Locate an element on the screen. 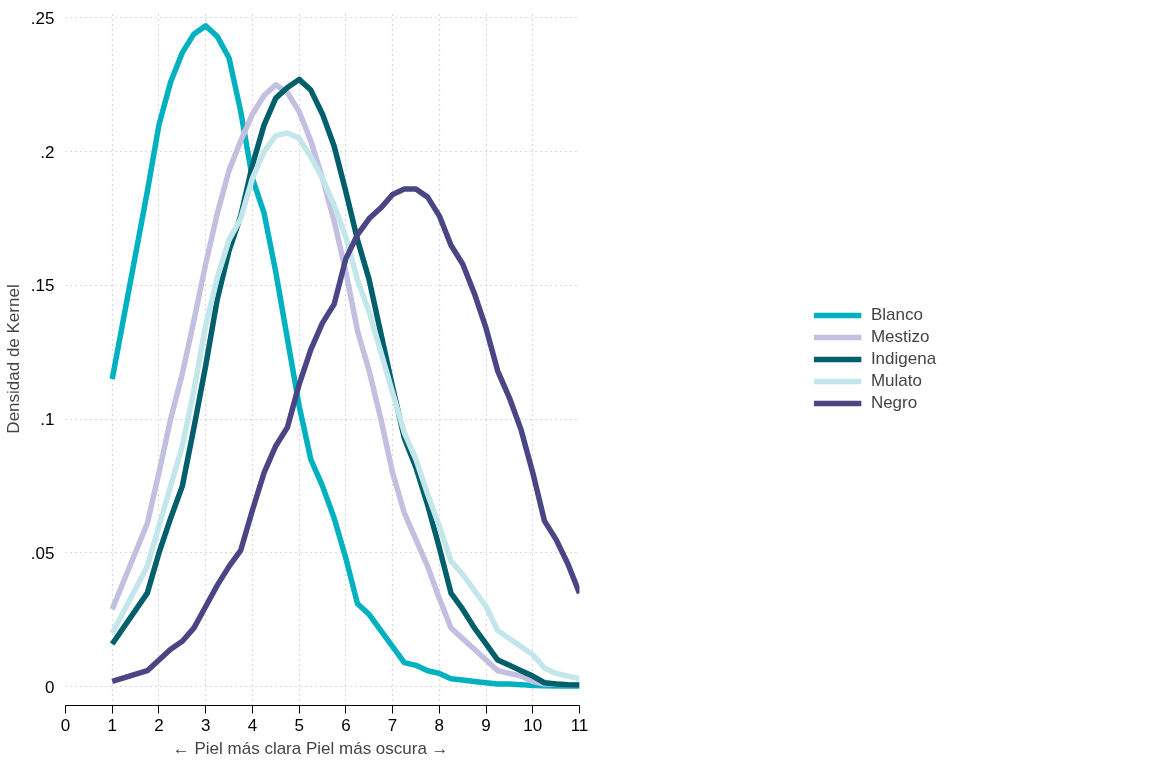 The height and width of the screenshot is (768, 1175). x-tick-label: 5 is located at coordinates (299, 725).